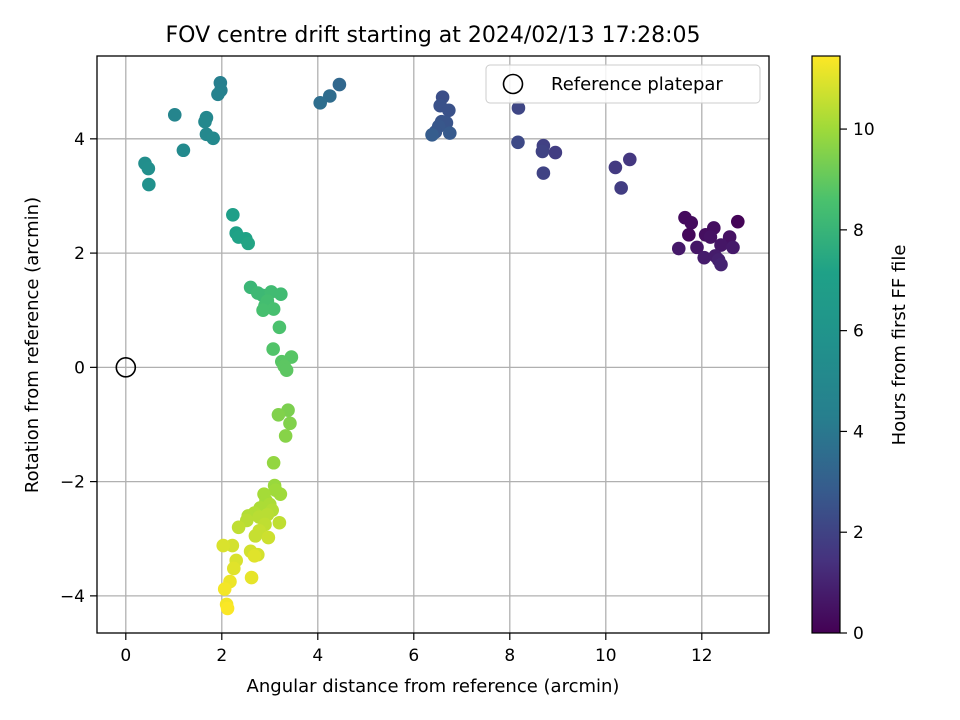 This screenshot has width=960, height=720. I want to click on x-tick-label: 8, so click(509, 656).